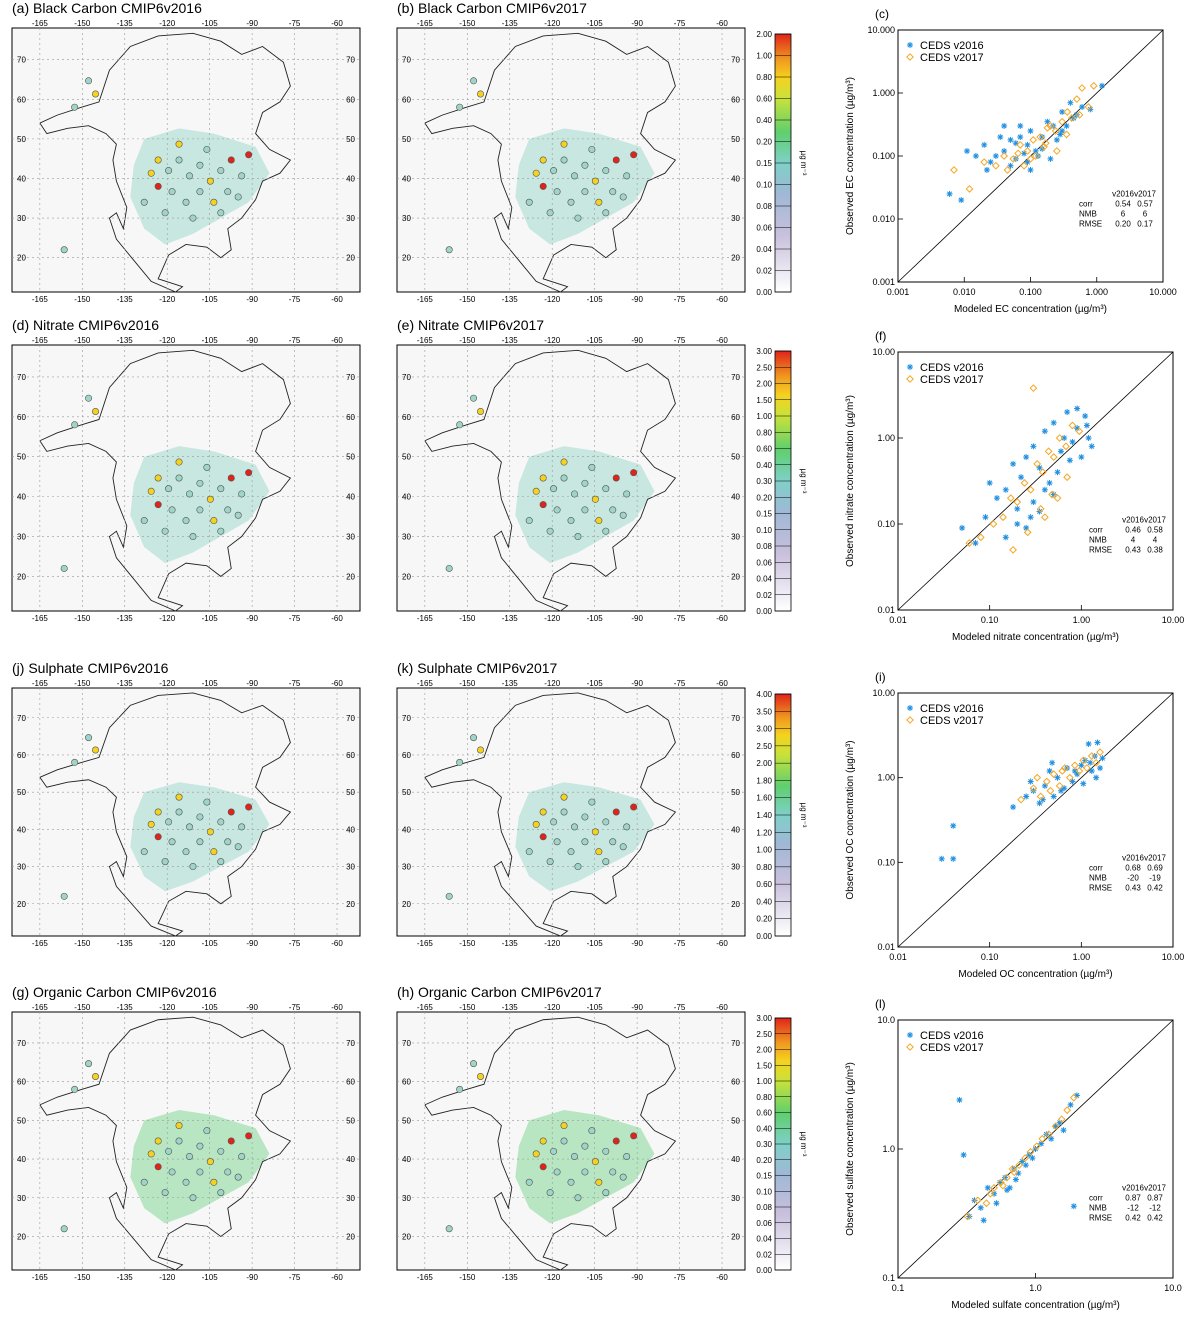  Describe the element at coordinates (637, 299) in the screenshot. I see `lon-tick-label-bottom: -90` at that location.